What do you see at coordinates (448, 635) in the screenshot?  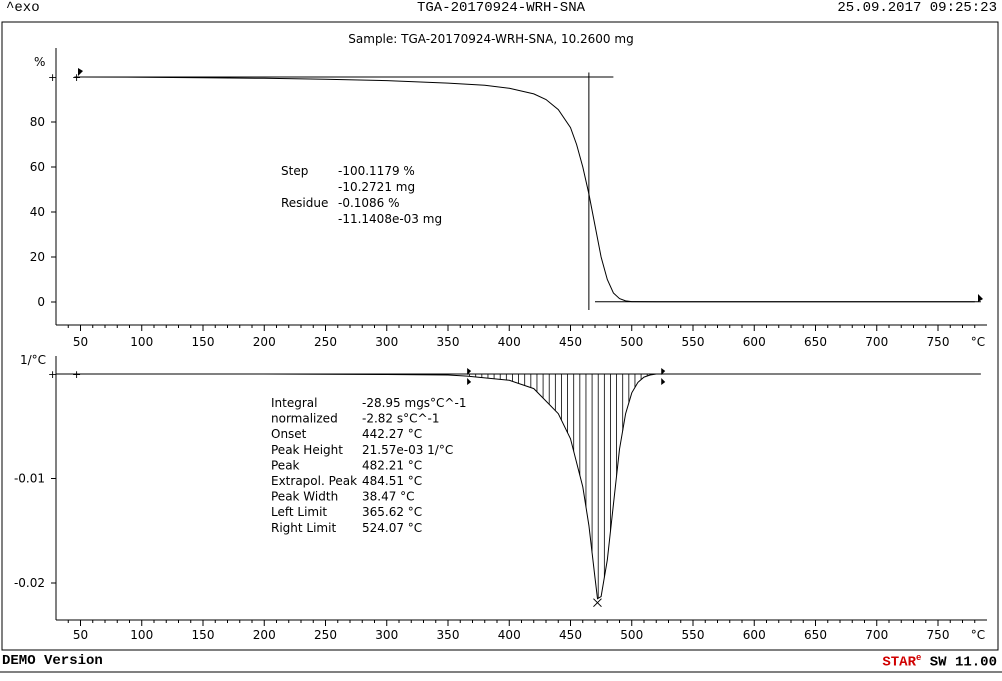 I see `dtg-x-tick-label: 350` at bounding box center [448, 635].